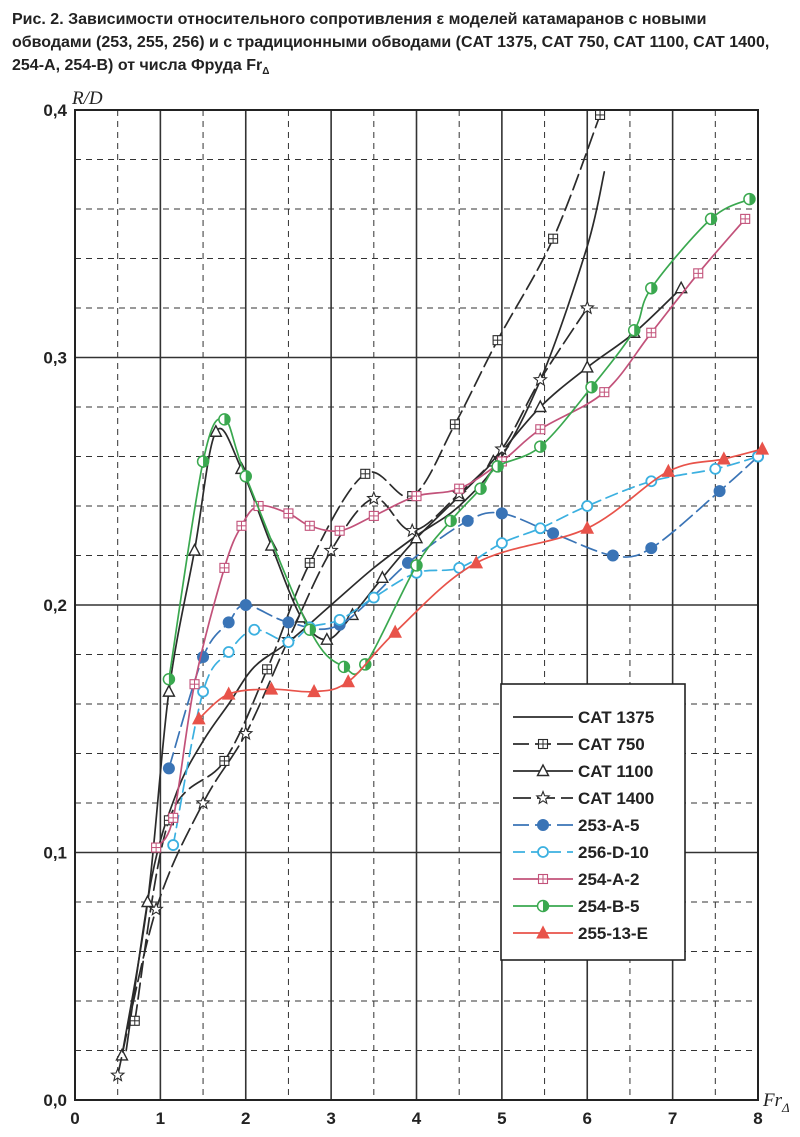  Describe the element at coordinates (608, 825) in the screenshot. I see `legend-label: 253-A-5` at that location.